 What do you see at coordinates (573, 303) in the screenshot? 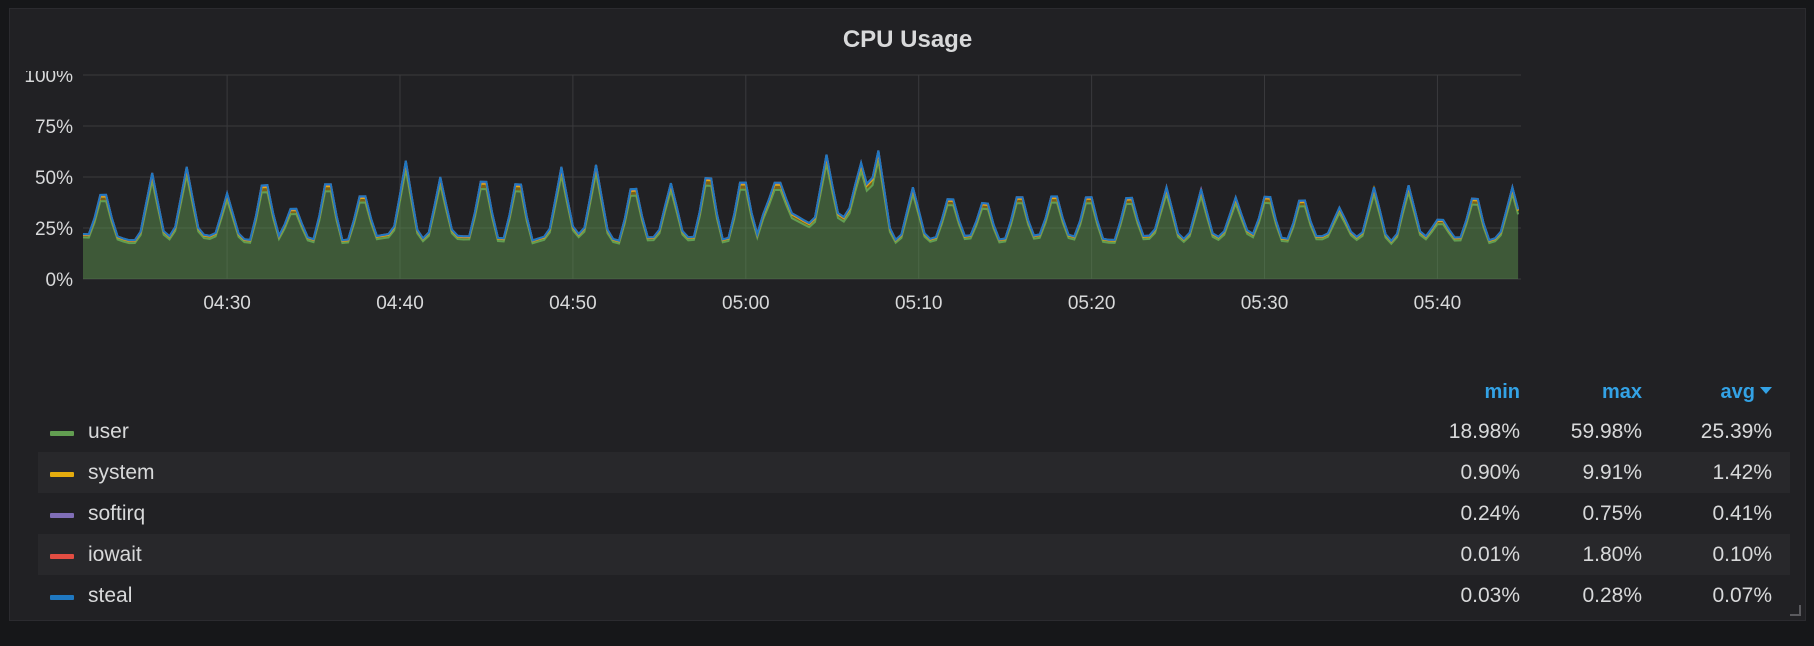
I see `x-tick-label: 04:50` at bounding box center [573, 303].